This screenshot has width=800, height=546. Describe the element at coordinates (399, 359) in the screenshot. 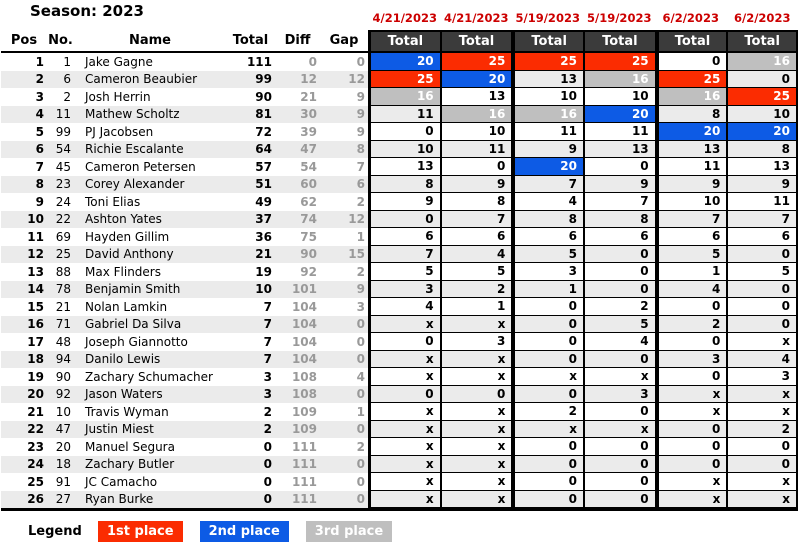

I see `standings-row: 18 94 Danilo Lewis 7 104 0 x x 0 0 3 4` at that location.